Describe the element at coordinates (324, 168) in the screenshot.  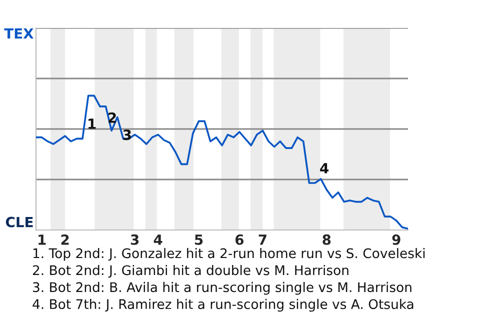
I see `annotation: 4` at that location.